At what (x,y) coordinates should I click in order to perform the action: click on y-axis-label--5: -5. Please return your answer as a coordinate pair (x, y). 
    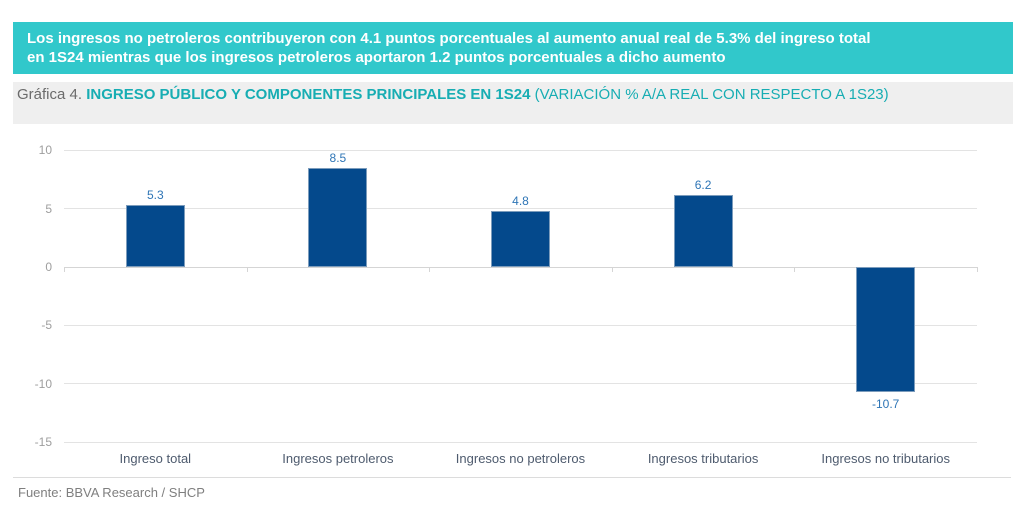
    Looking at the image, I should click on (46, 325).